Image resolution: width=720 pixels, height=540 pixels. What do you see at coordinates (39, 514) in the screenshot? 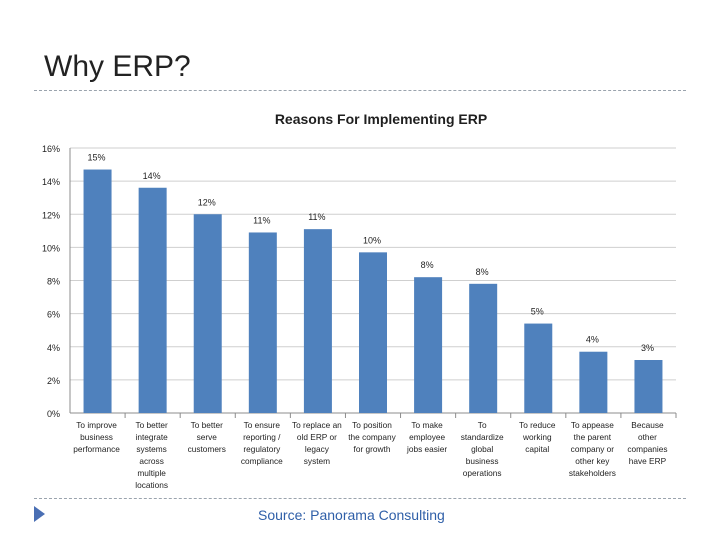
I see `bullet-arrow-icon` at bounding box center [39, 514].